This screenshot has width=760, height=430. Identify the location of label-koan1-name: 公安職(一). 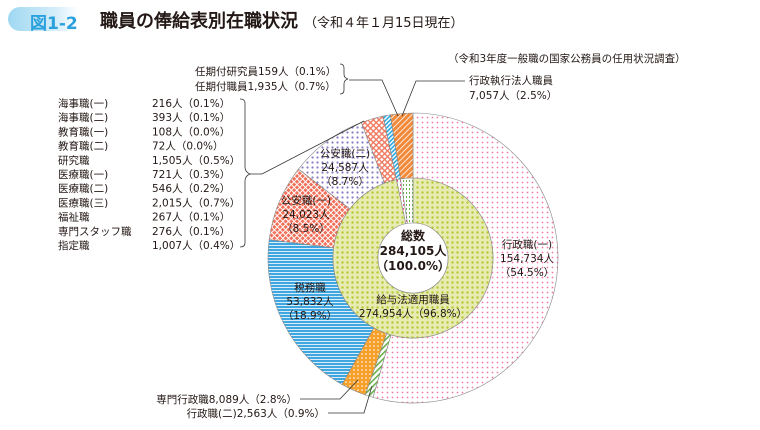
(306, 200).